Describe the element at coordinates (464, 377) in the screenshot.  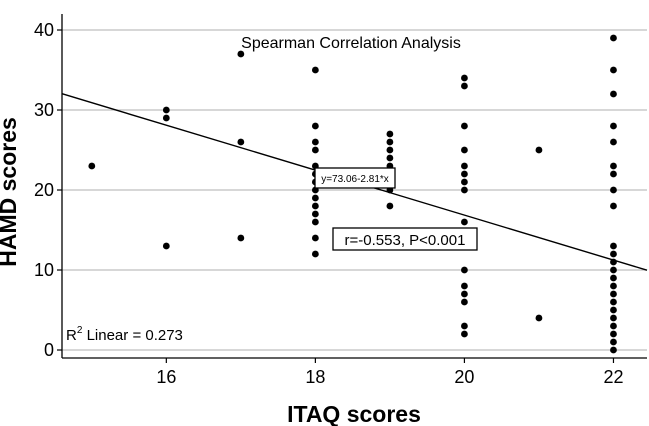
I see `x-tick-label: 20` at that location.